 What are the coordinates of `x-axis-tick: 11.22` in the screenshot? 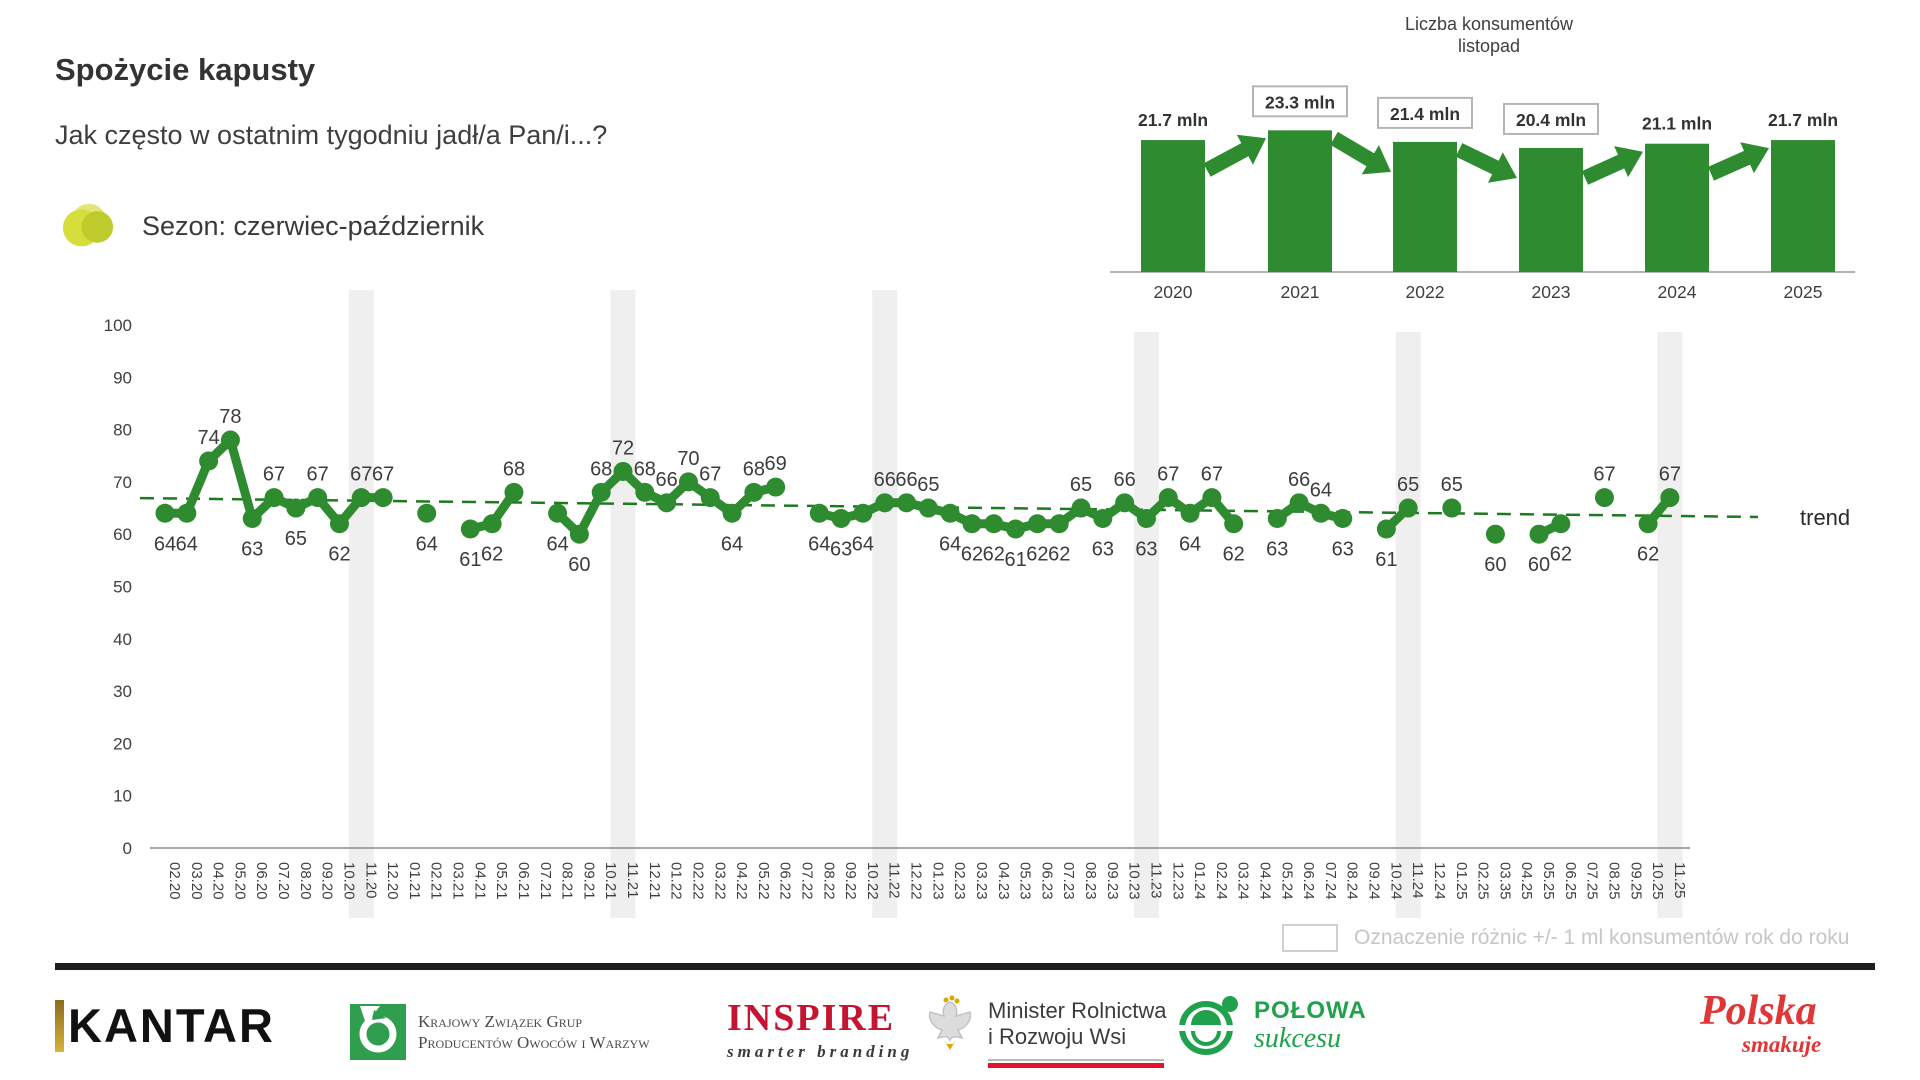 It's located at (894, 880).